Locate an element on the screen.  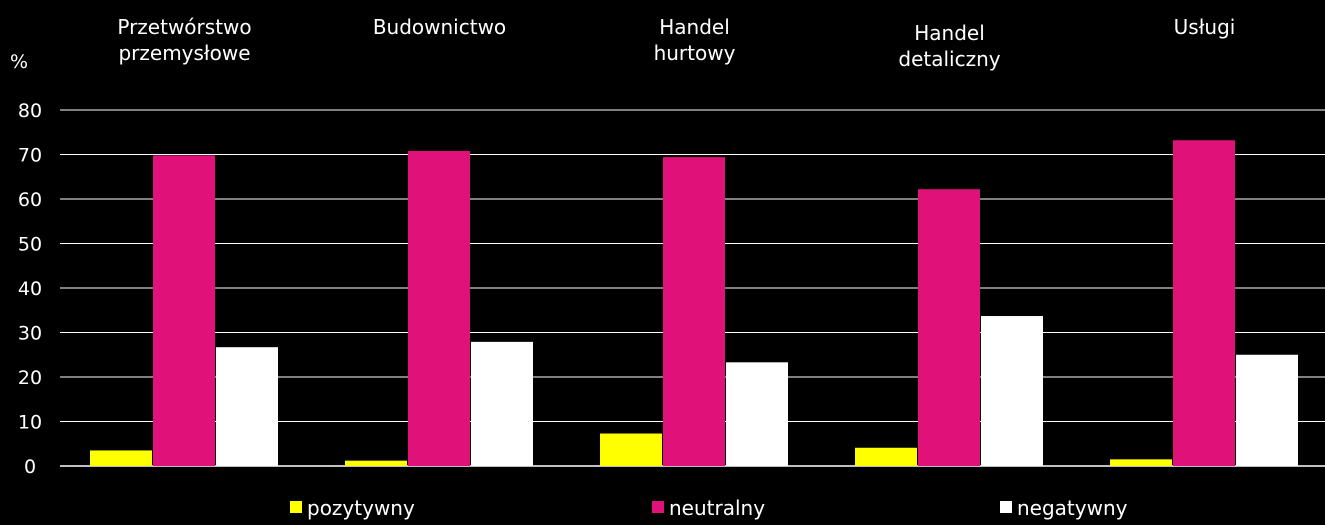
legend-swatch-negatywny is located at coordinates (1006, 507).